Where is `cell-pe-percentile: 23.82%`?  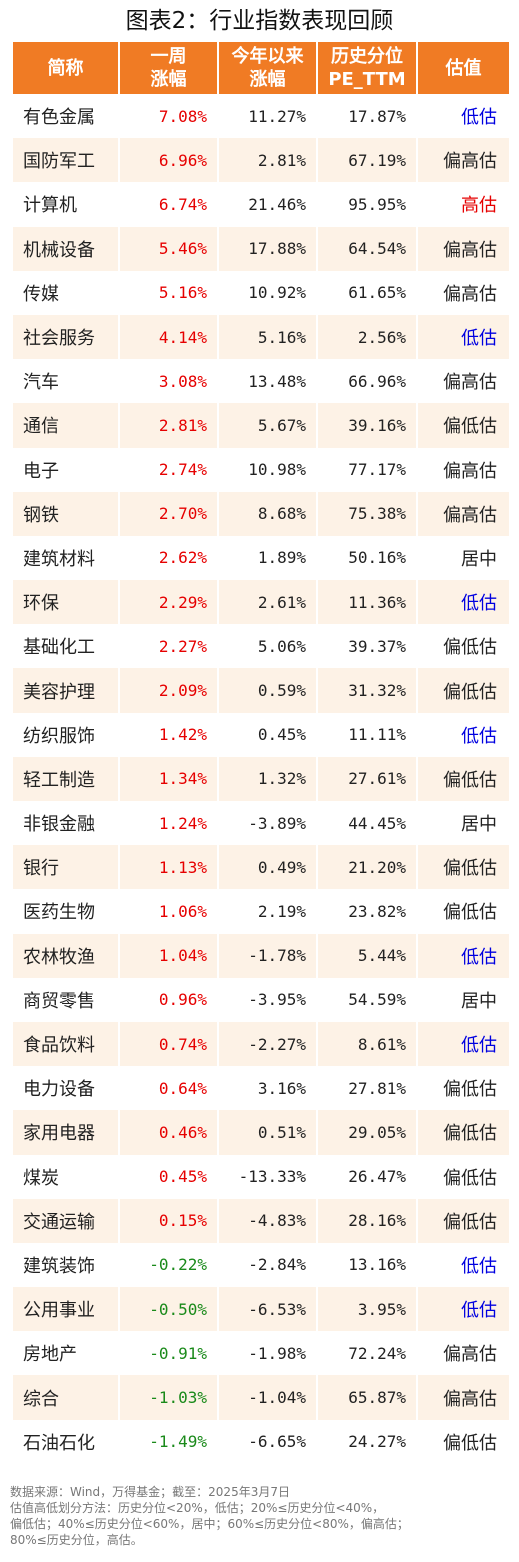
cell-pe-percentile: 23.82% is located at coordinates (368, 911).